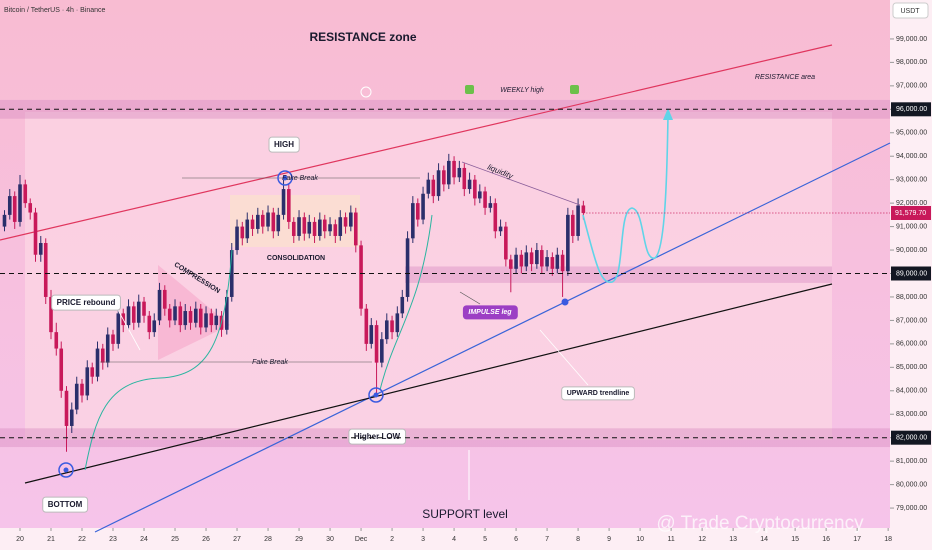 This screenshot has height=550, width=932. Describe the element at coordinates (911, 461) in the screenshot. I see `y-tick-label: 81,000.00` at that location.